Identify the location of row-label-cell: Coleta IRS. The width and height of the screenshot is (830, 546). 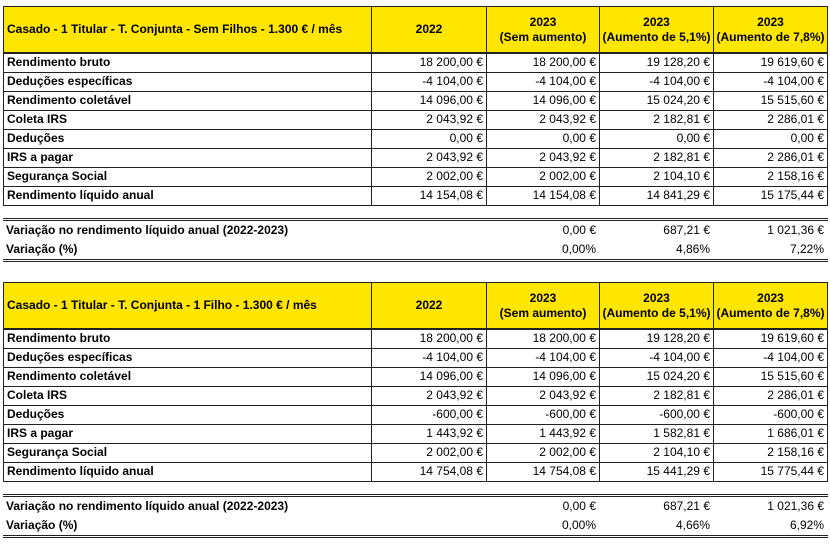
(187, 120).